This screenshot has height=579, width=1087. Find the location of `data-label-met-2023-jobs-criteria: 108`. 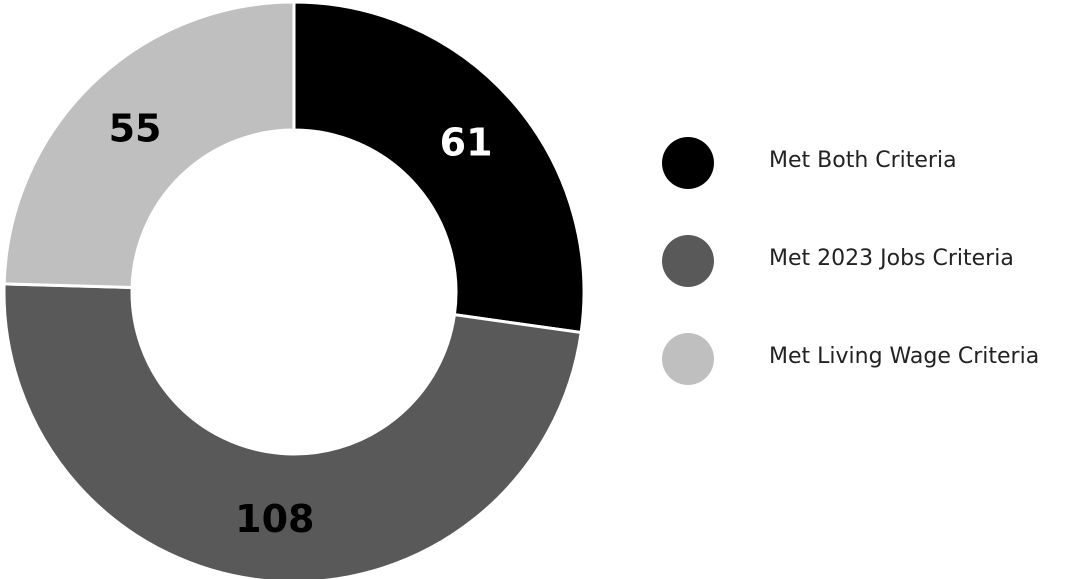

data-label-met-2023-jobs-criteria: 108 is located at coordinates (274, 519).